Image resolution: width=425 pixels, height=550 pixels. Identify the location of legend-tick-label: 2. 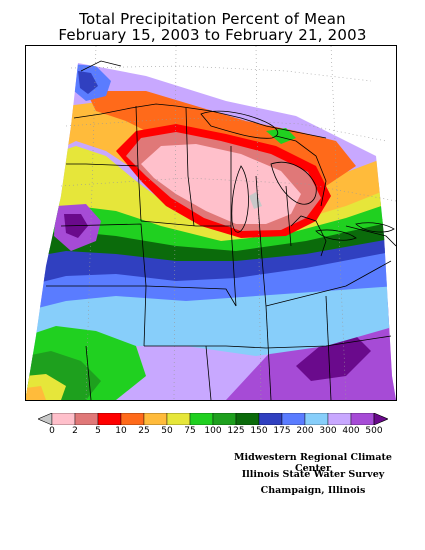
(75, 431).